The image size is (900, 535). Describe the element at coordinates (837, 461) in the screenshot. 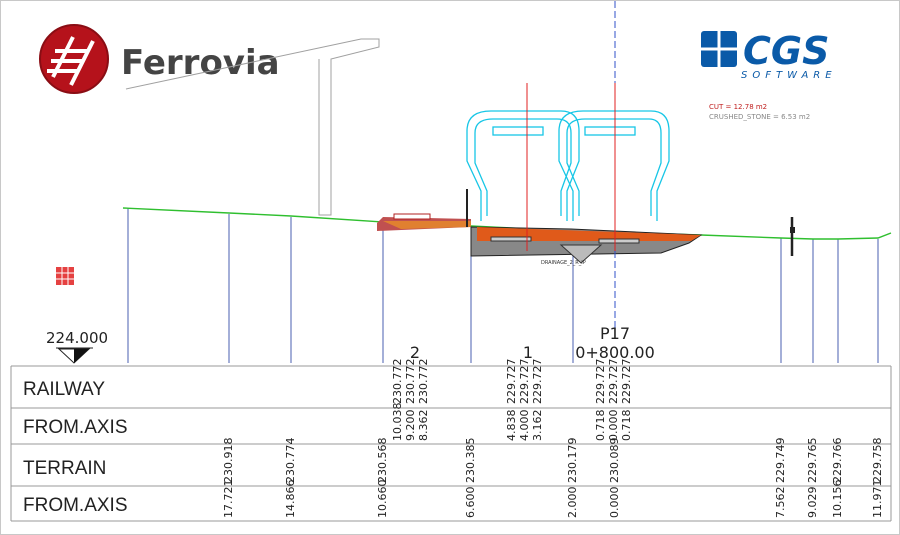

I see `table-cell: 229.766` at that location.